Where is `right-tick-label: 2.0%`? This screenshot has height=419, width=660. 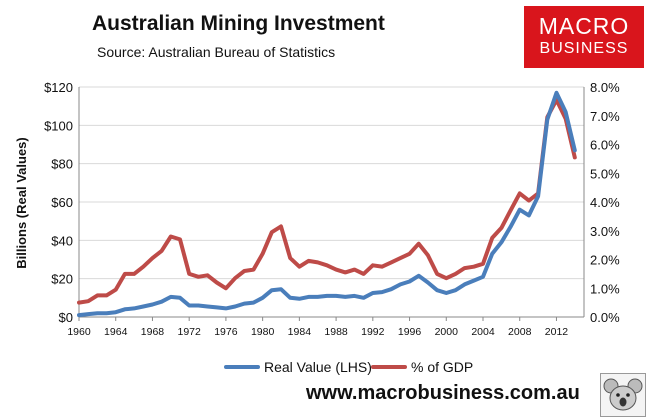
right-tick-label: 2.0% is located at coordinates (605, 260).